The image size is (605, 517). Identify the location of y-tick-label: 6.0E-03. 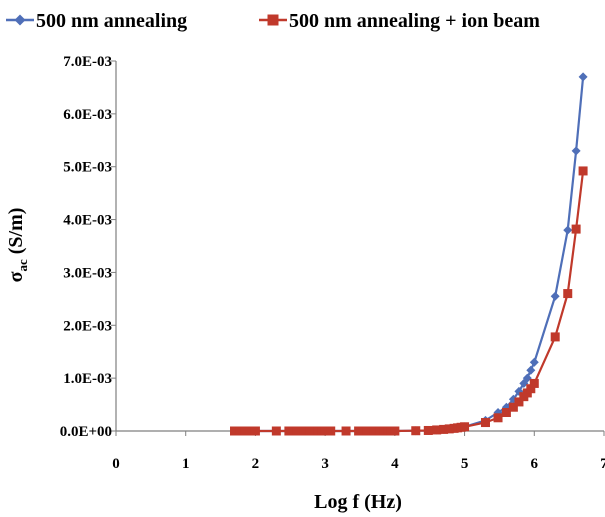
(87, 115).